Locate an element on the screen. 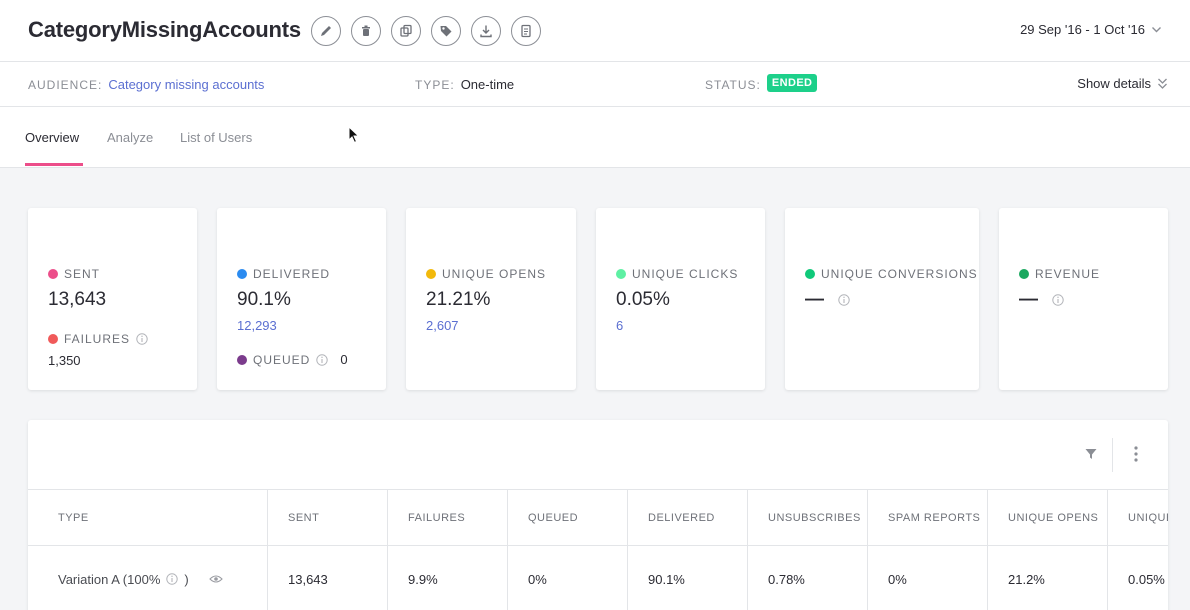 This screenshot has width=1190, height=610. delivered-count-link: 12,293 is located at coordinates (257, 325).